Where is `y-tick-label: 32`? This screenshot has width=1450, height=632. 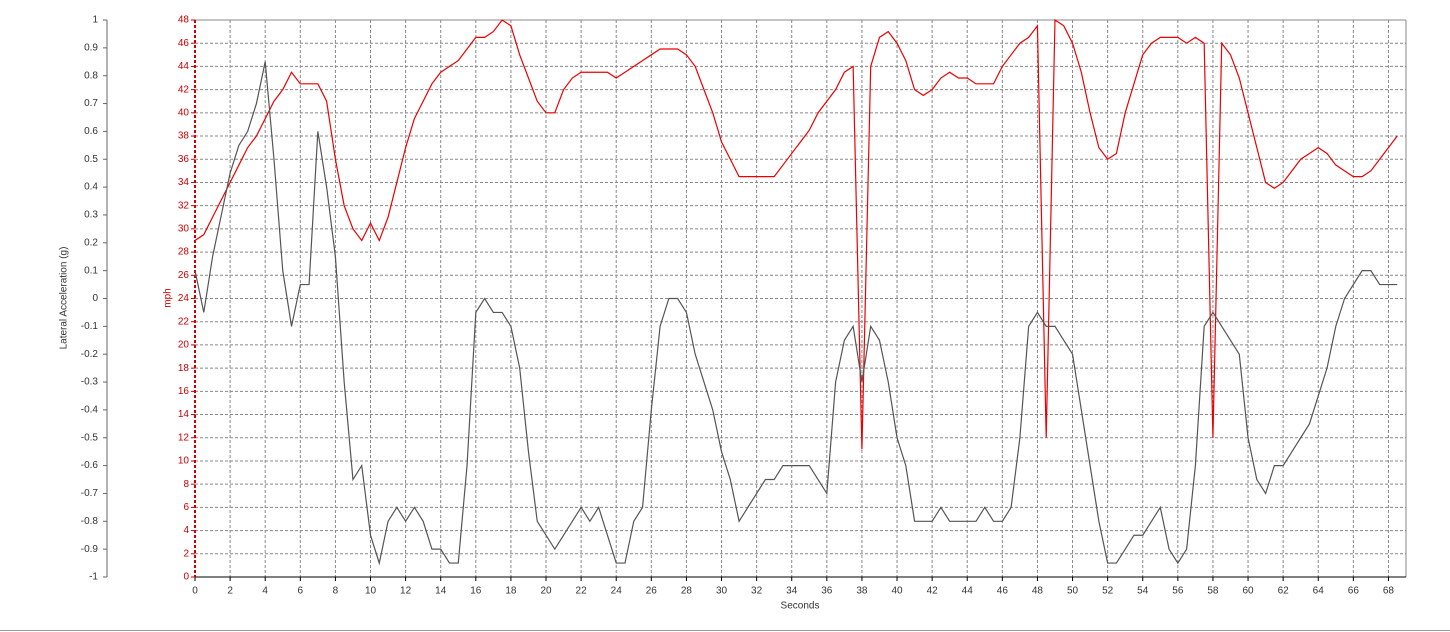
y-tick-label: 32 is located at coordinates (184, 205).